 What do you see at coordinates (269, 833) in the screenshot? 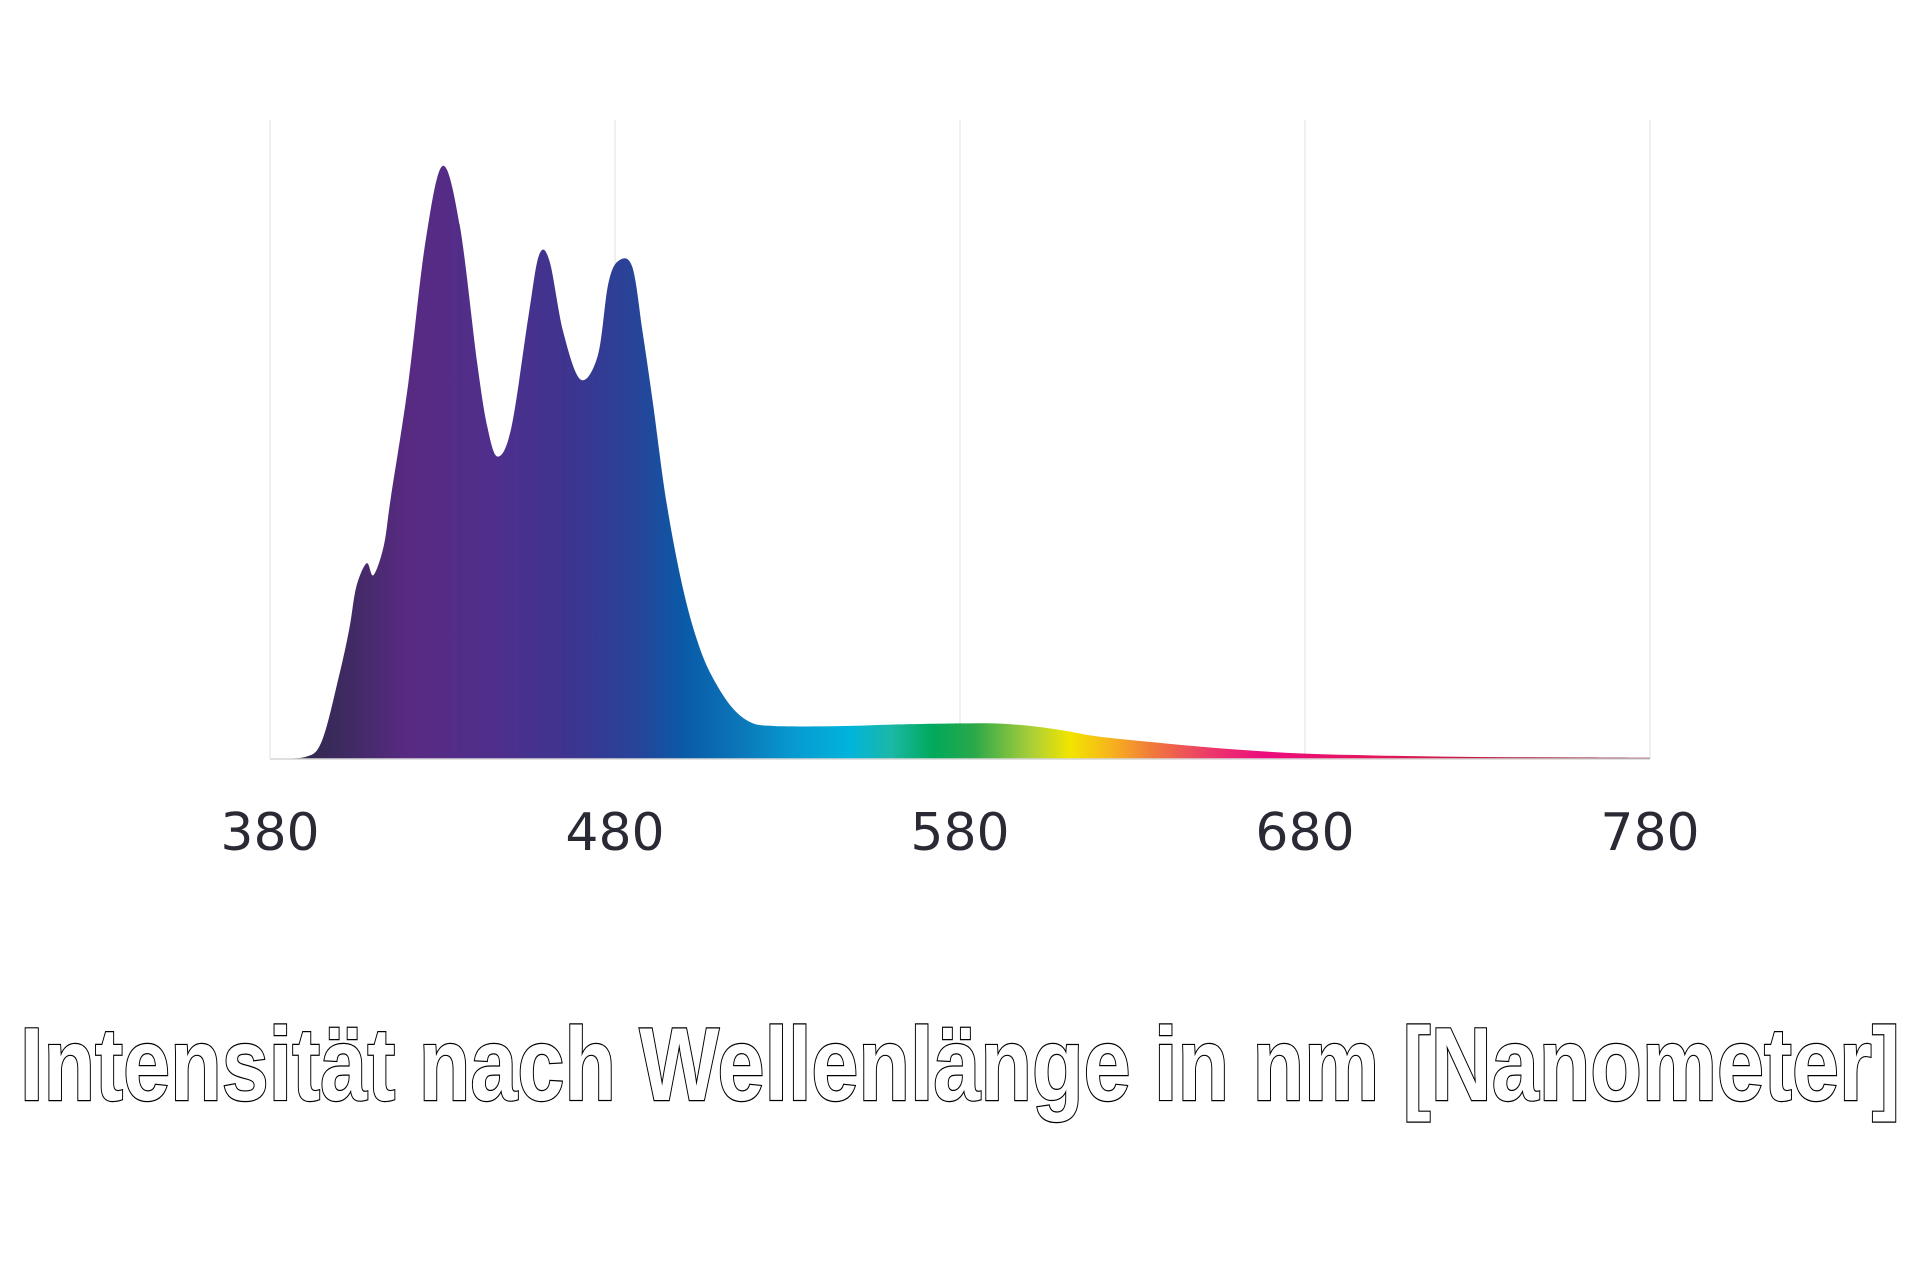
I see `x-tick-label: 380` at bounding box center [269, 833].